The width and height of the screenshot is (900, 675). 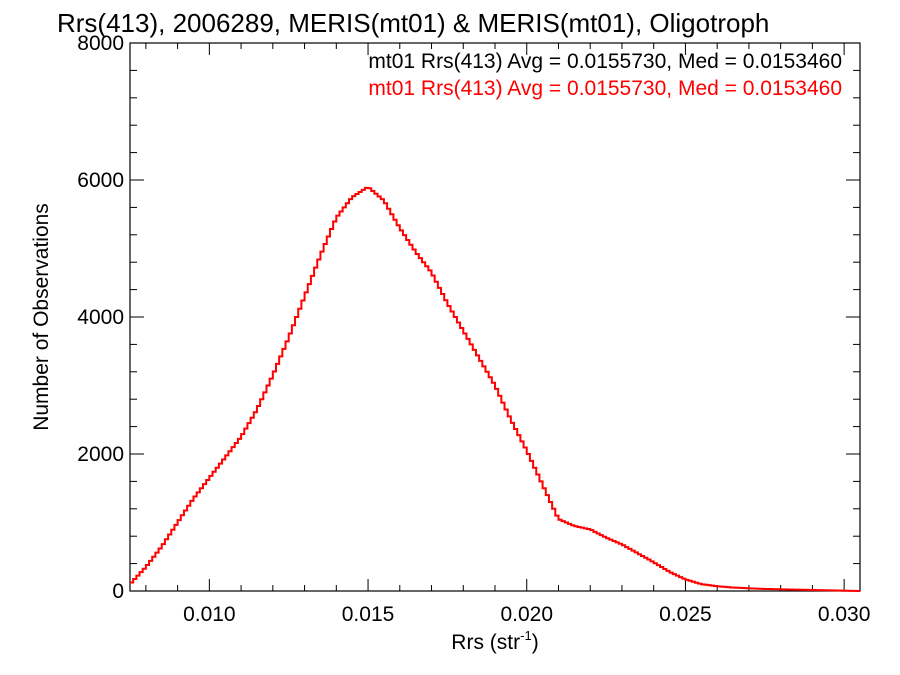 What do you see at coordinates (844, 614) in the screenshot?
I see `x-tick-label: 0.030` at bounding box center [844, 614].